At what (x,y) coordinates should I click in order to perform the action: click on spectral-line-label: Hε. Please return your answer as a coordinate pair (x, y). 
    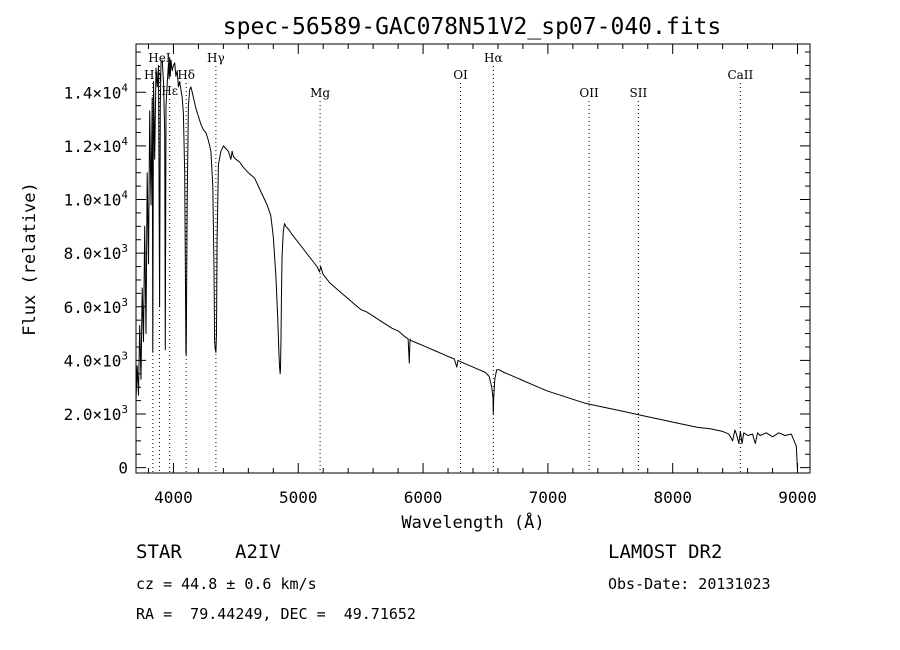
    Looking at the image, I should click on (169, 91).